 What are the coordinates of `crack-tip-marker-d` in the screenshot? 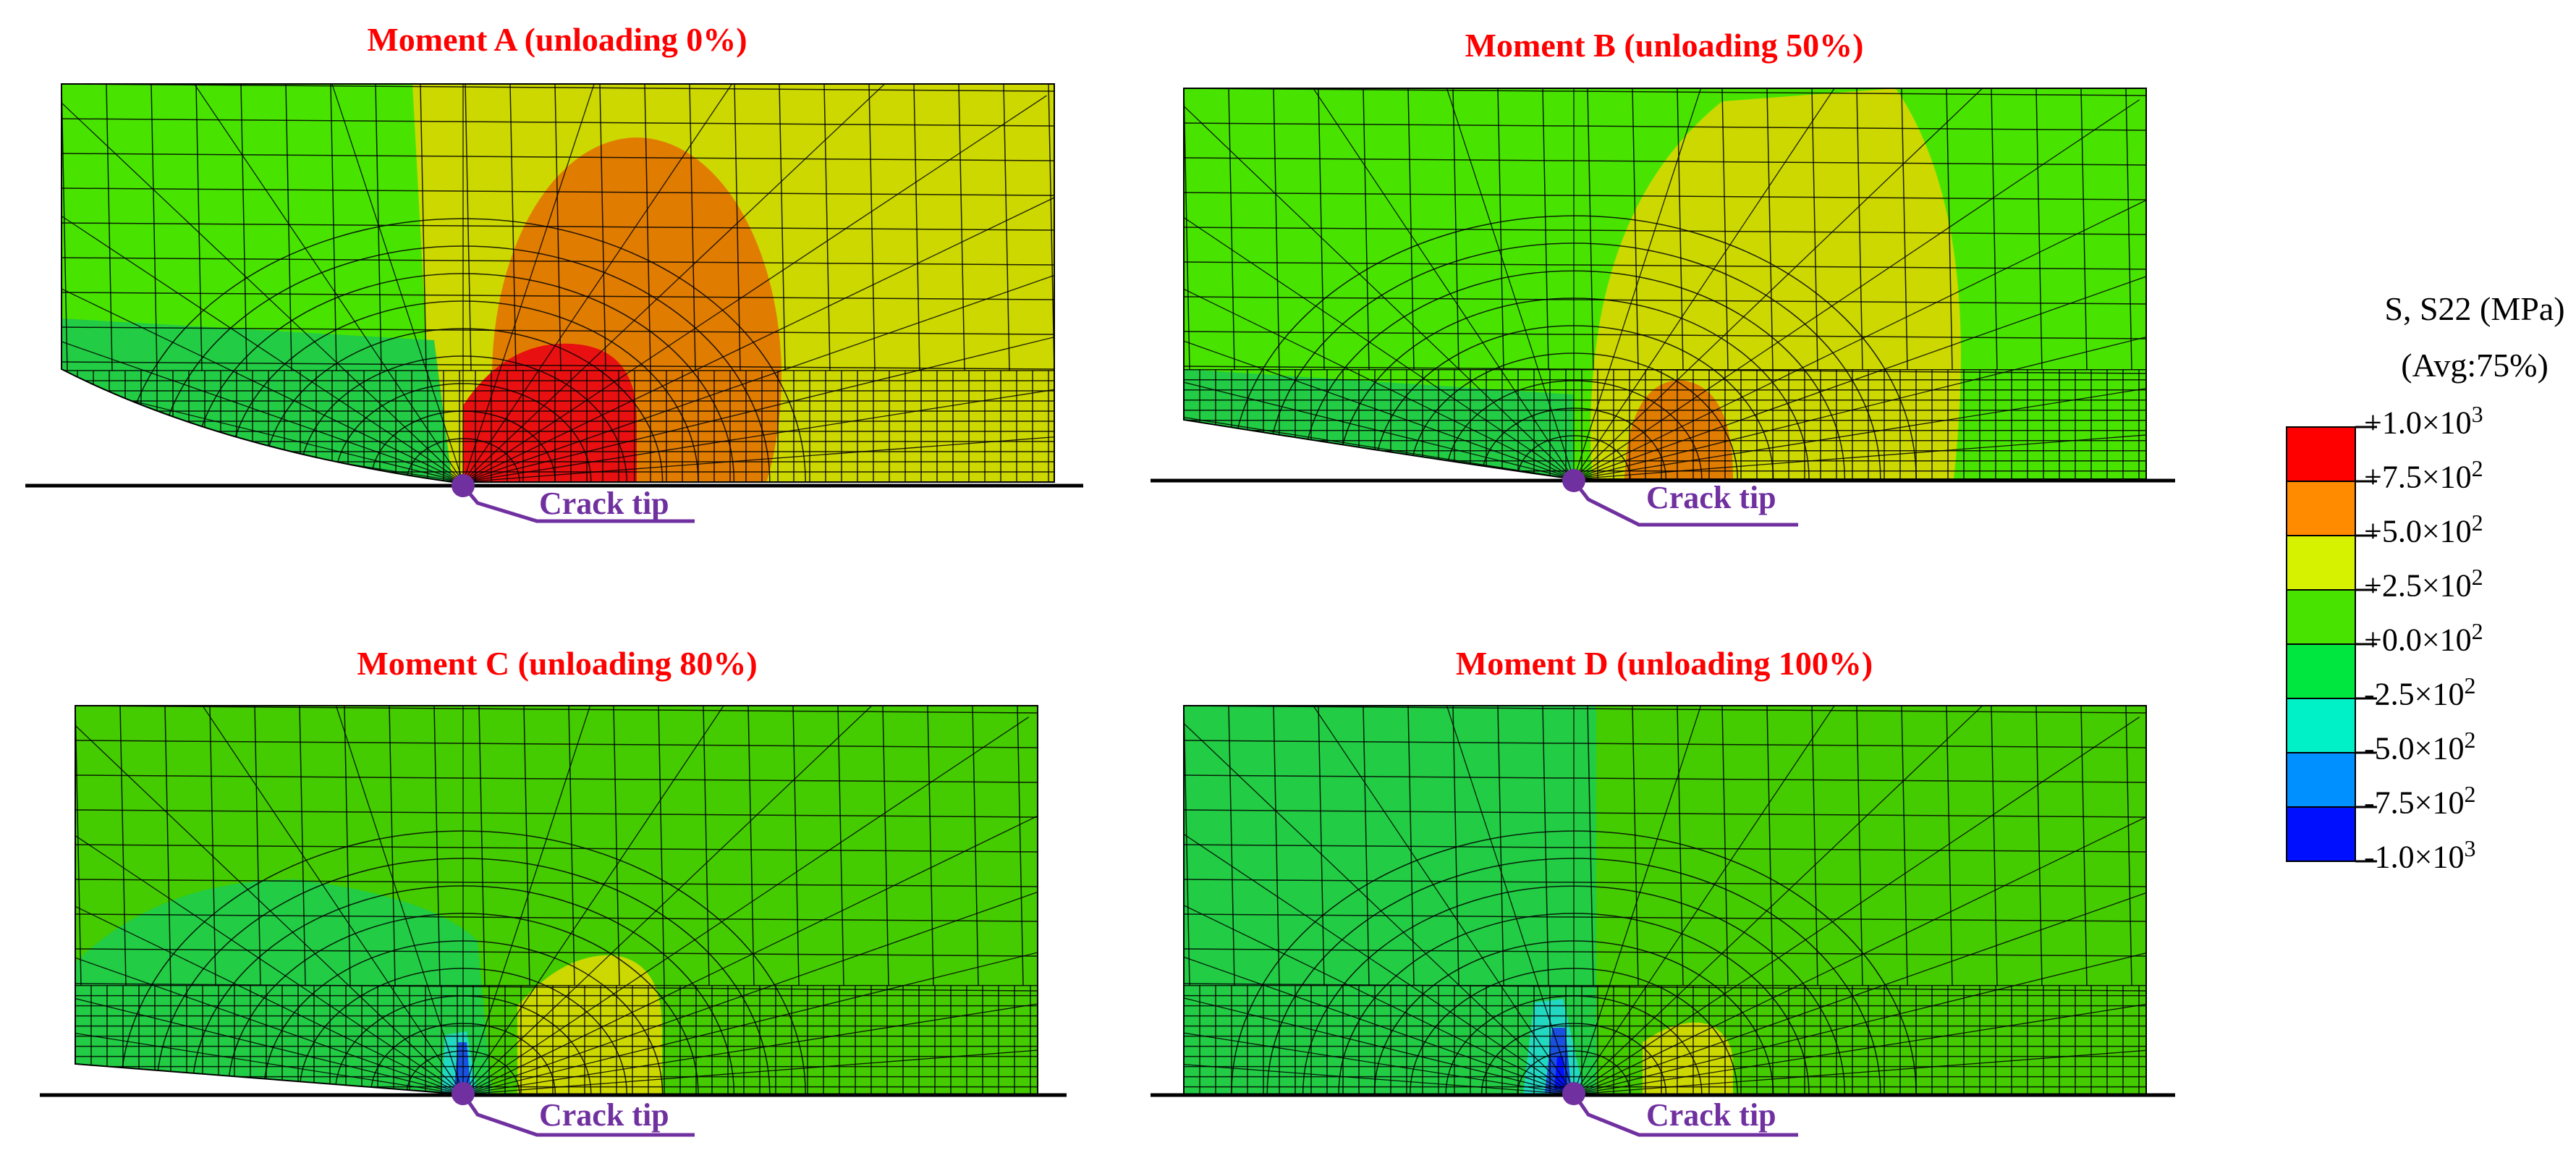 It's located at (1680, 1109).